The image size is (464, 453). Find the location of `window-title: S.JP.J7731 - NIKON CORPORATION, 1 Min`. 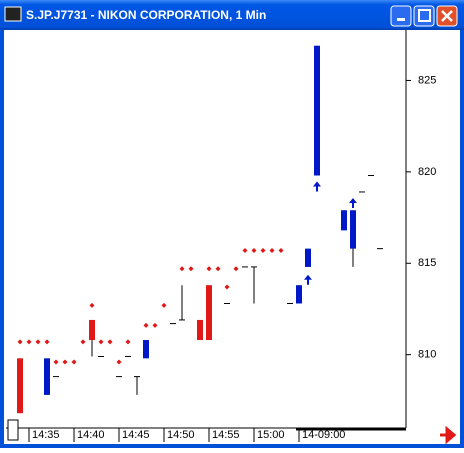

window-title: S.JP.J7731 - NIKON CORPORATION, 1 Min is located at coordinates (146, 15).